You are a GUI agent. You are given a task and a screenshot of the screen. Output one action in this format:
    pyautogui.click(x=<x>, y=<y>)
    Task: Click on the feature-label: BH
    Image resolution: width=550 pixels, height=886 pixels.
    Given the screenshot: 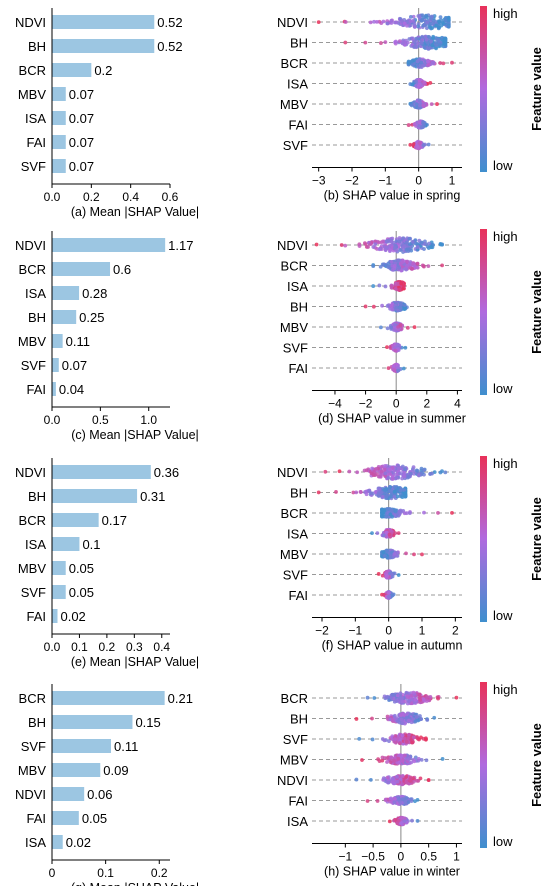 What is the action you would take?
    pyautogui.click(x=299, y=307)
    